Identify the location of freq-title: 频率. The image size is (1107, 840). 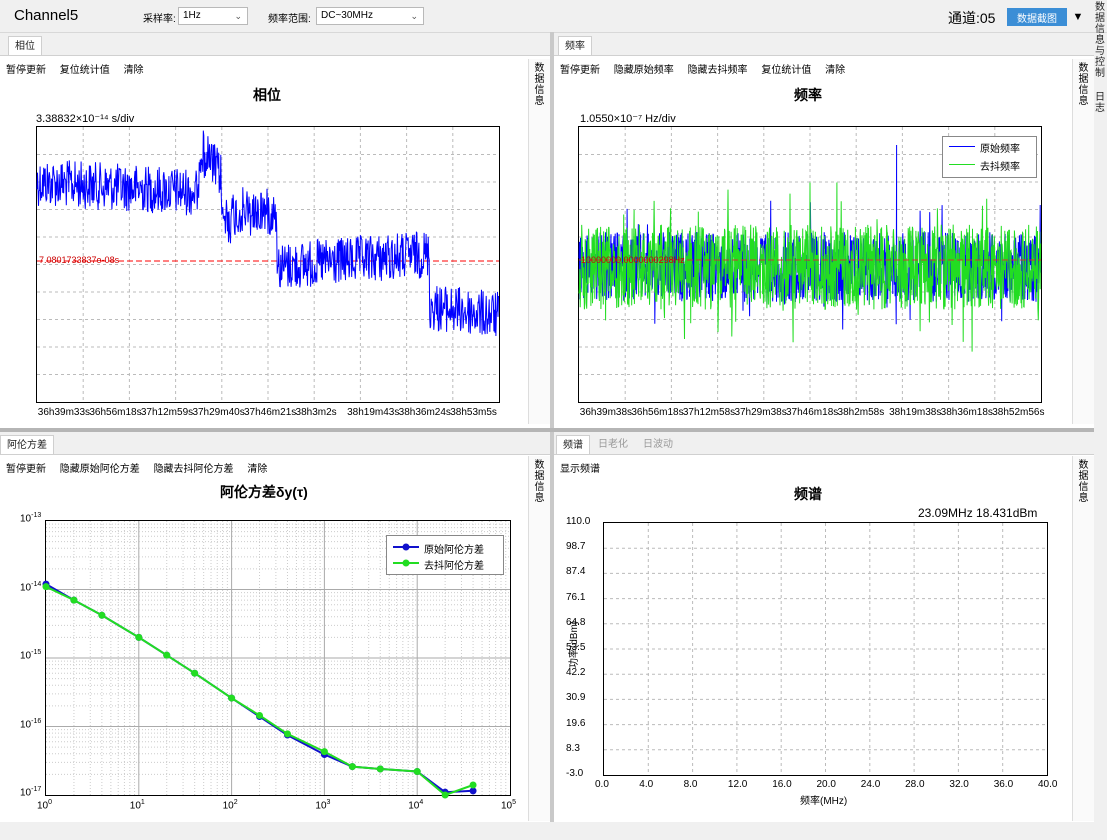
(808, 95).